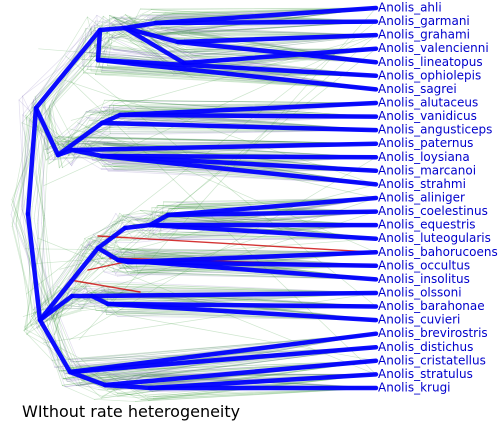 This screenshot has height=428, width=498. What do you see at coordinates (424, 265) in the screenshot?
I see `taxon-label: Anolis_occultus` at bounding box center [424, 265].